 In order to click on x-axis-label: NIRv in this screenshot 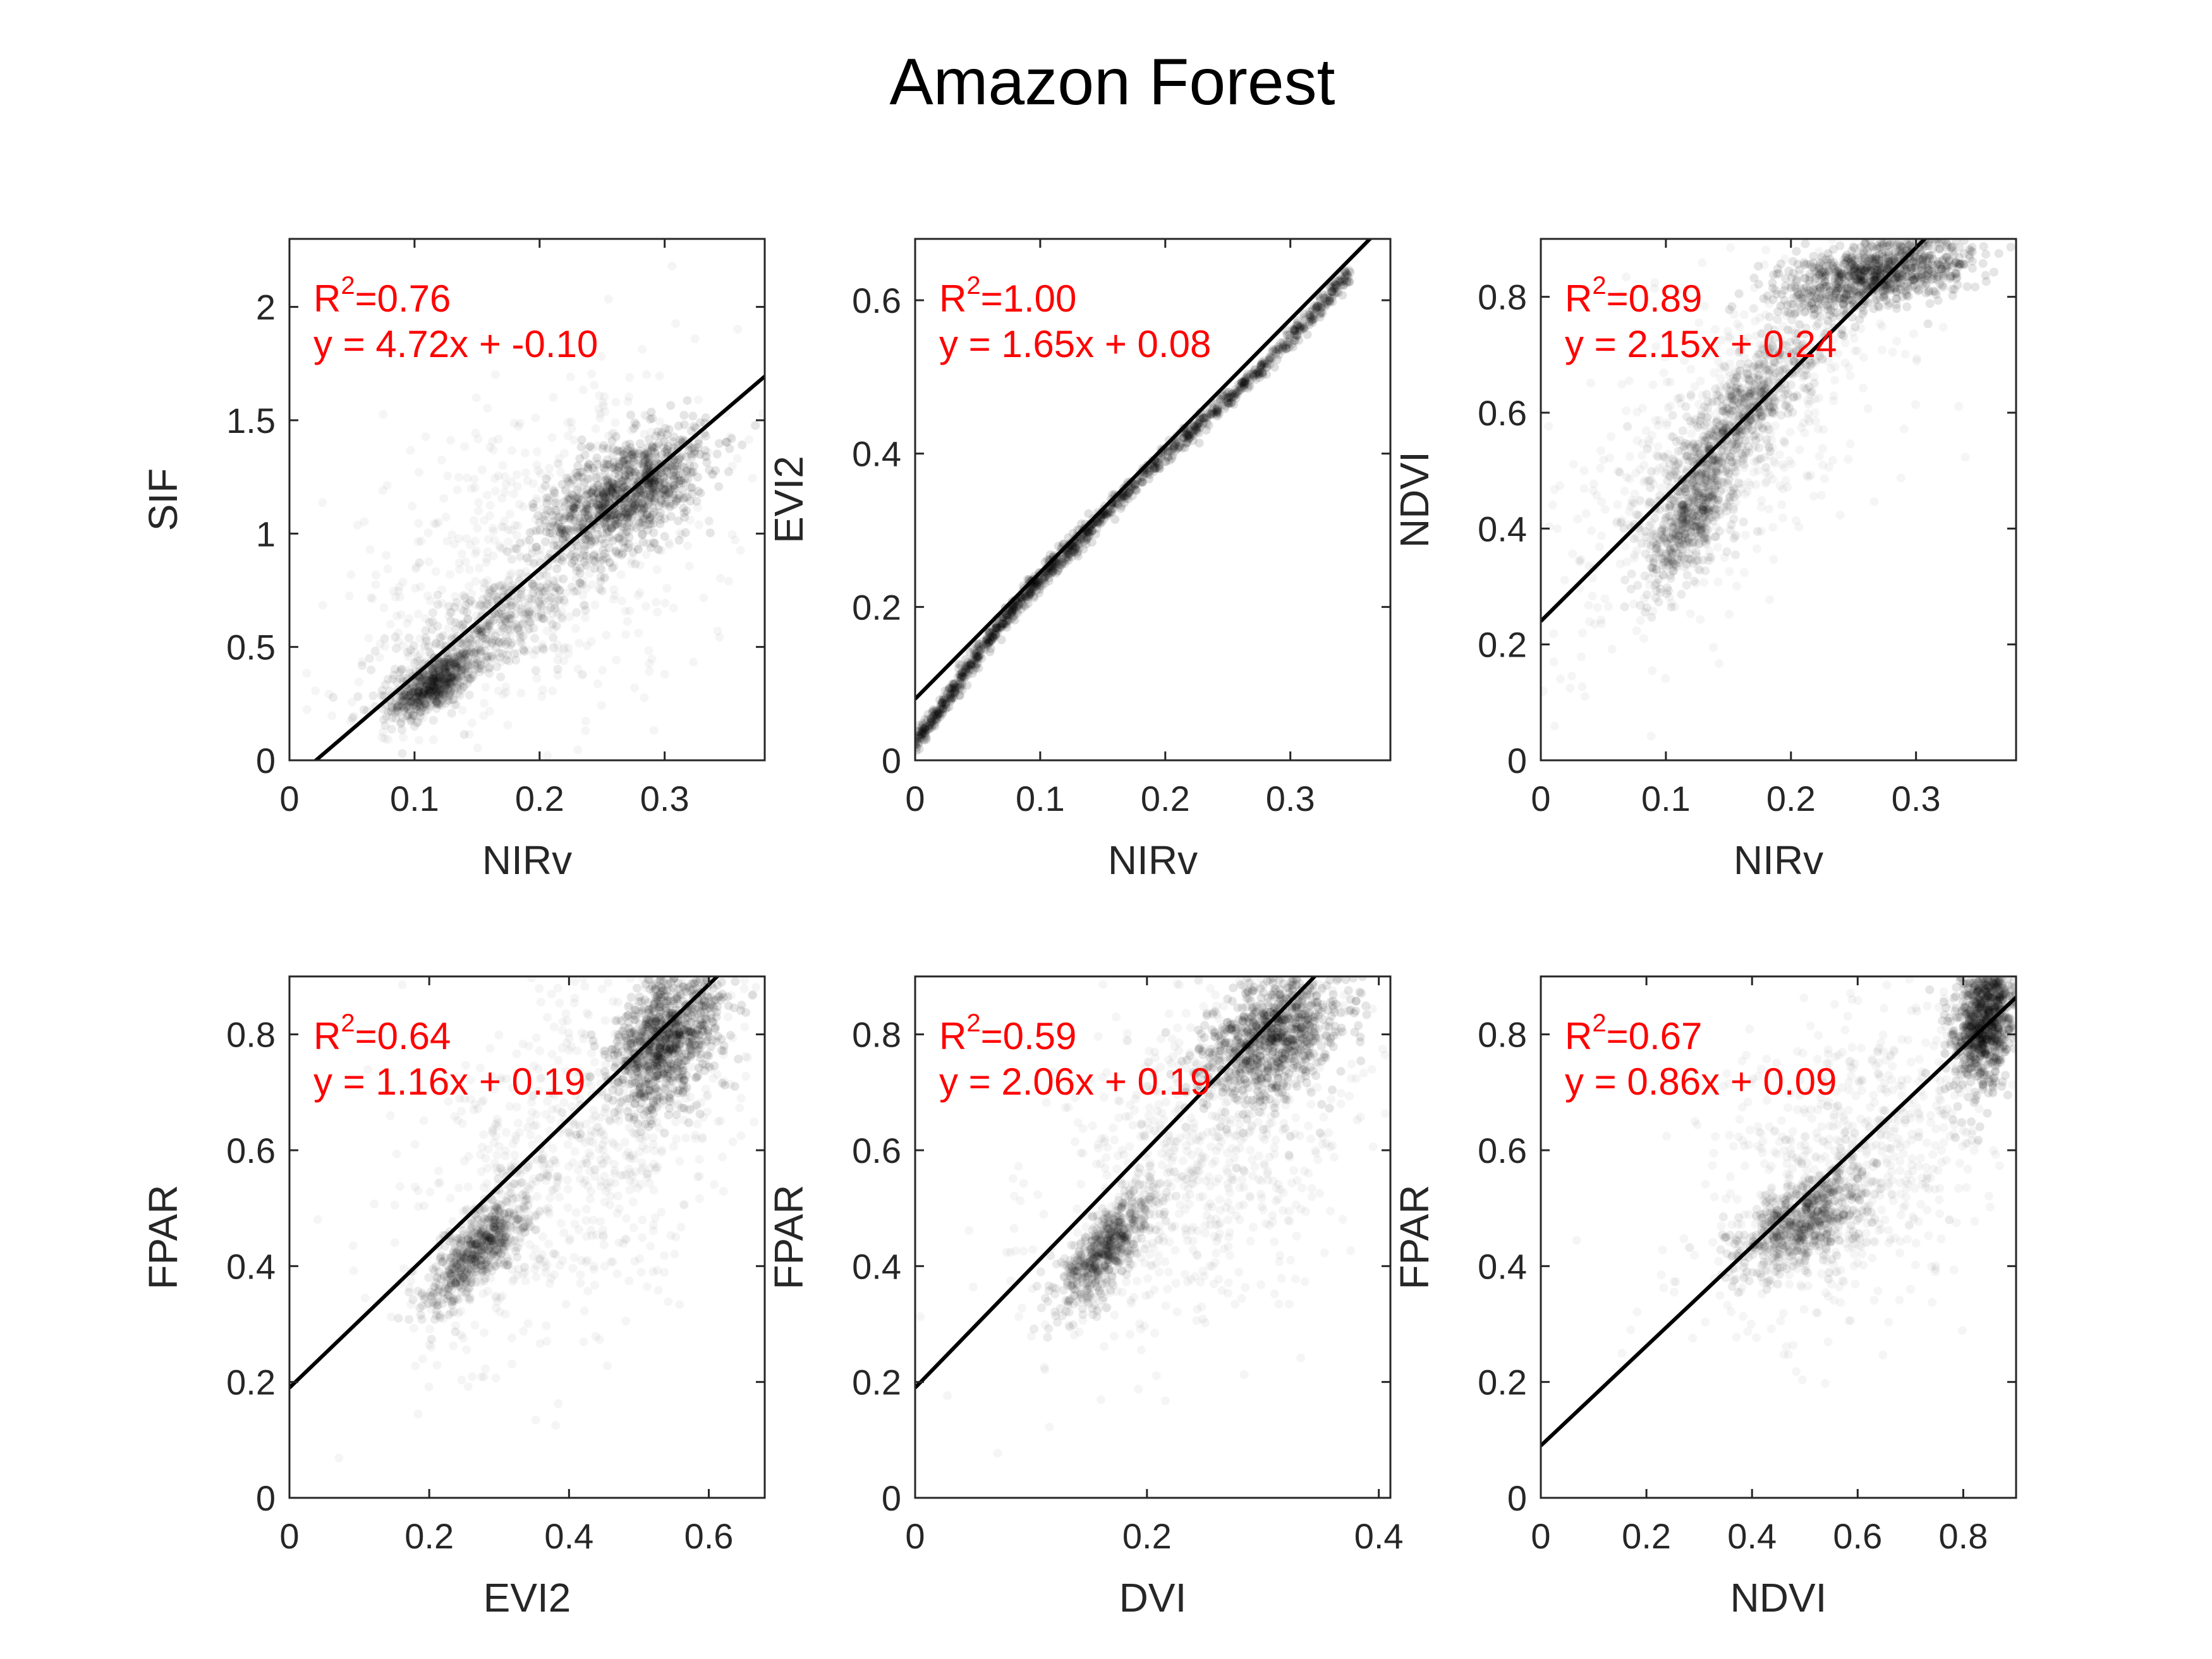, I will do `click(527, 860)`.